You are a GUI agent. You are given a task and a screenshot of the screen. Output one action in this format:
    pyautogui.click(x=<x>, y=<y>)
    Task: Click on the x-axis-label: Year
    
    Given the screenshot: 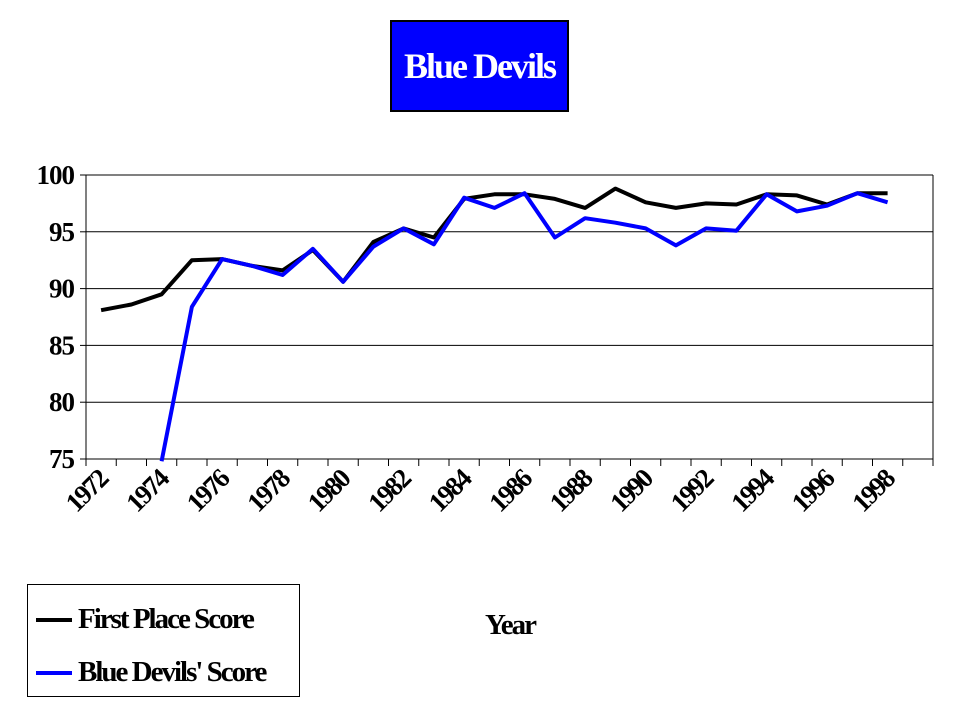 What is the action you would take?
    pyautogui.click(x=511, y=625)
    